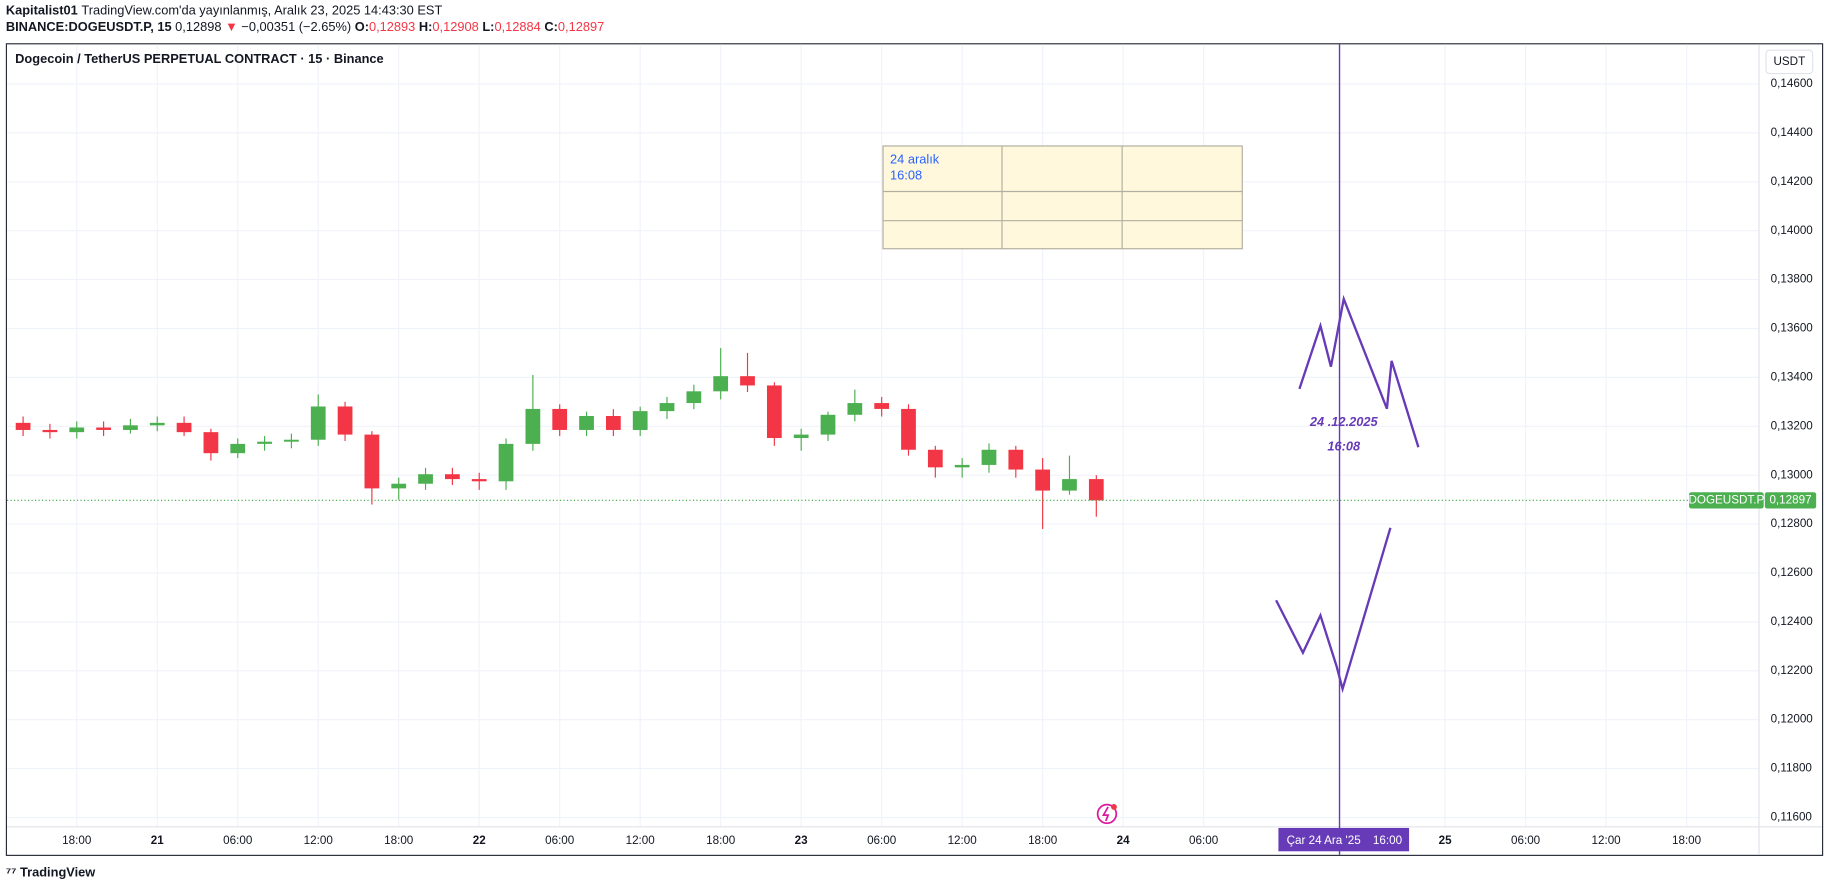 This screenshot has width=1829, height=891. What do you see at coordinates (559, 438) in the screenshot?
I see `plot` at bounding box center [559, 438].